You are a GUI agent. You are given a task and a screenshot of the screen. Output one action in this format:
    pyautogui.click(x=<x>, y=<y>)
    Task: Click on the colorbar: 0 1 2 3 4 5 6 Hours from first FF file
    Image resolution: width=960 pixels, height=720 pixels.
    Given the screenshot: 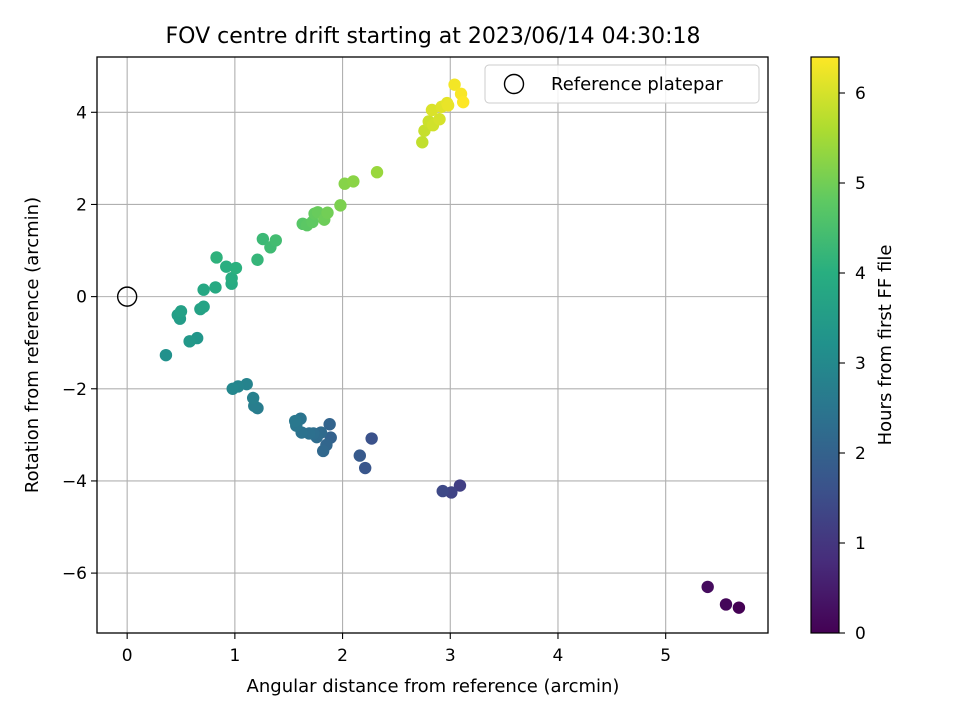 What is the action you would take?
    pyautogui.click(x=853, y=350)
    